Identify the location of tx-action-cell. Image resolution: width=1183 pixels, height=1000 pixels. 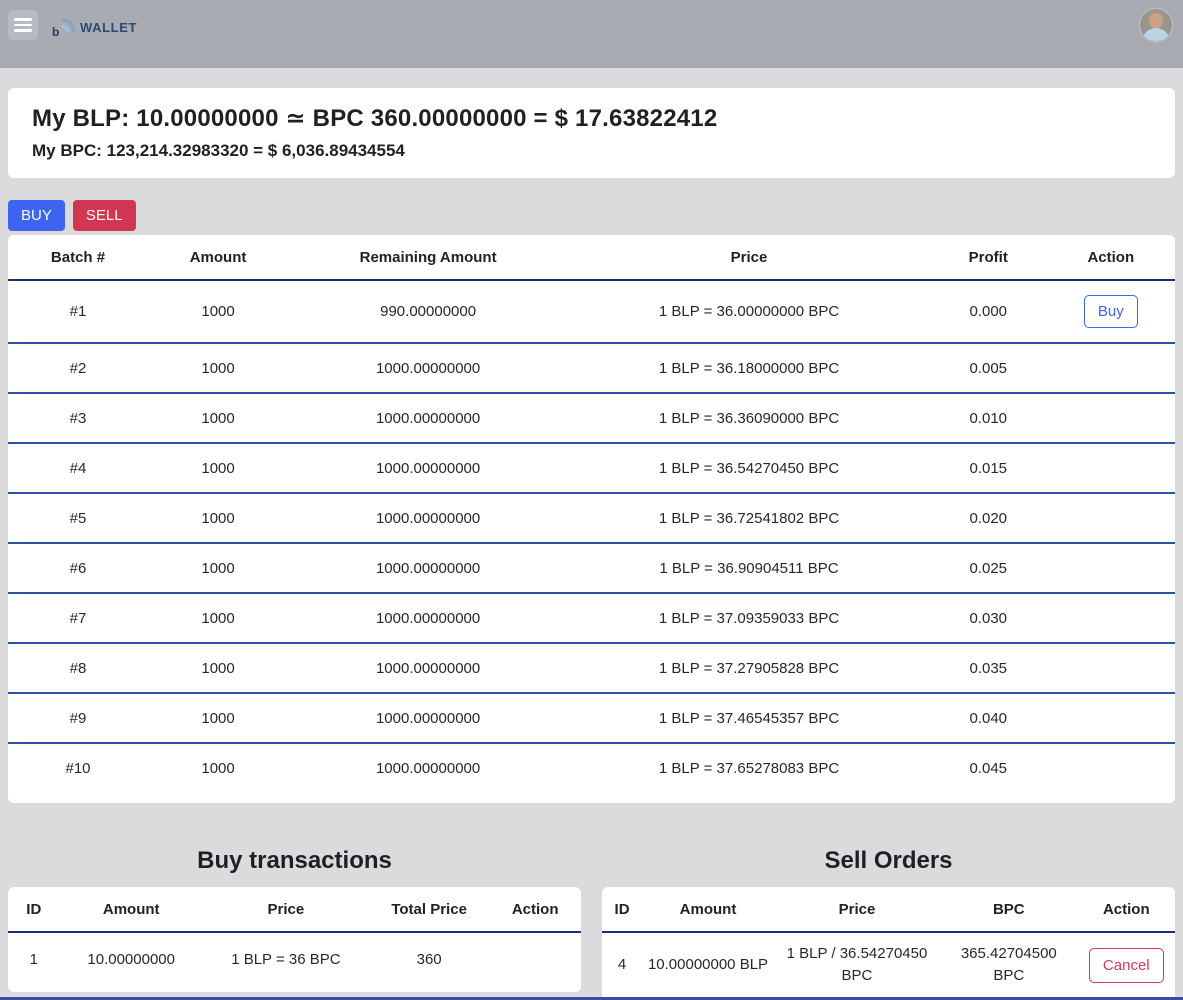
(535, 959).